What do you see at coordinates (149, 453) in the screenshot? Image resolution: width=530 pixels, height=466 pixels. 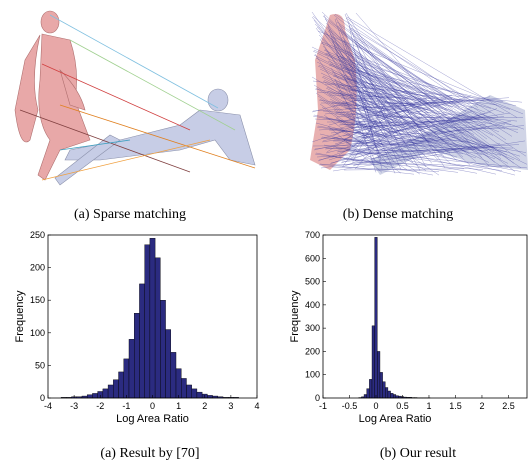 I see `caption: (a) Result by [70]` at bounding box center [149, 453].